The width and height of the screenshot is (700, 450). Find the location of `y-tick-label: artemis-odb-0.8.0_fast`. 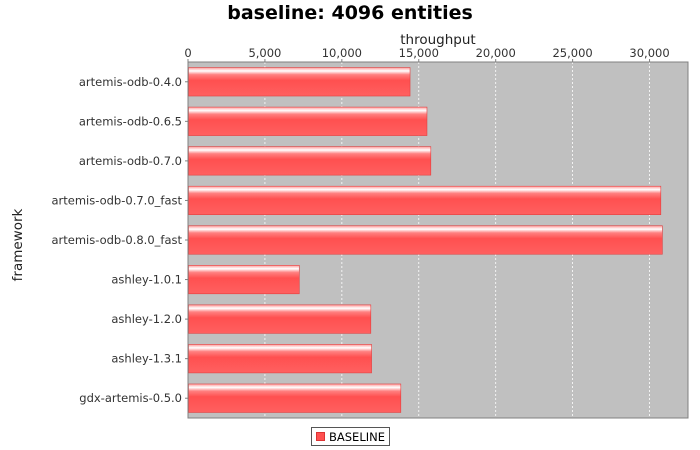

y-tick-label: artemis-odb-0.8.0_fast is located at coordinates (116, 240).